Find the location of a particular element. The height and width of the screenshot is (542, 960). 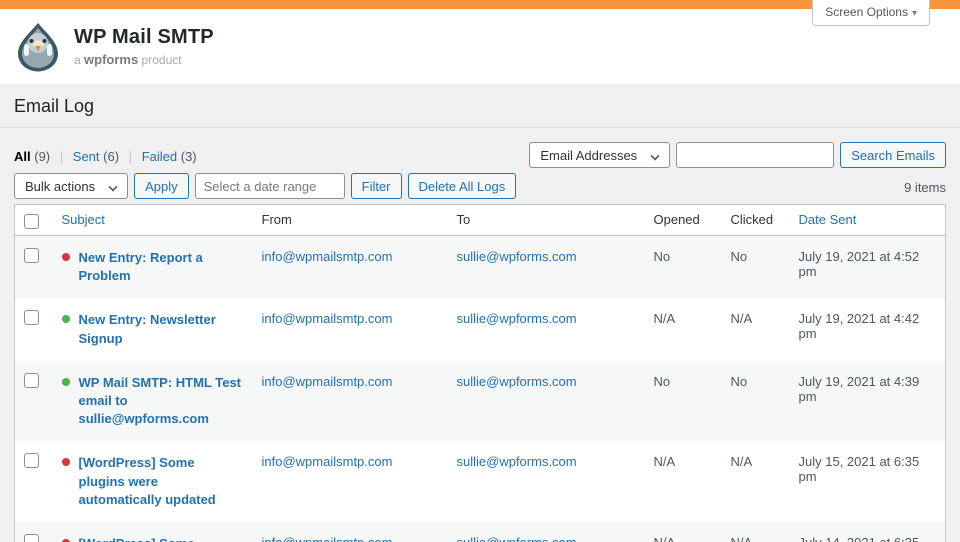

date-sent-value: July 19, 2021 at 4:42 pm is located at coordinates (859, 326).